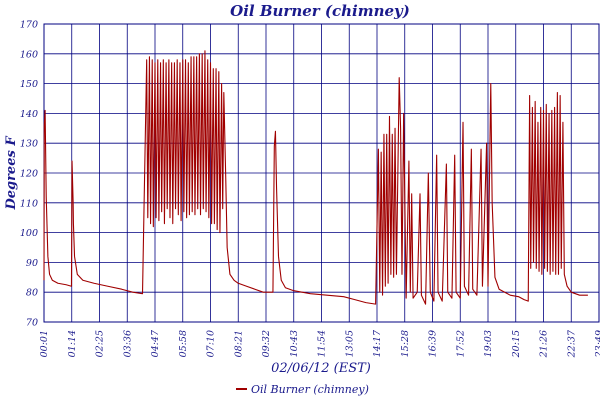 This screenshot has width=600, height=405. I want to click on y-tick-label: 160, so click(29, 54).